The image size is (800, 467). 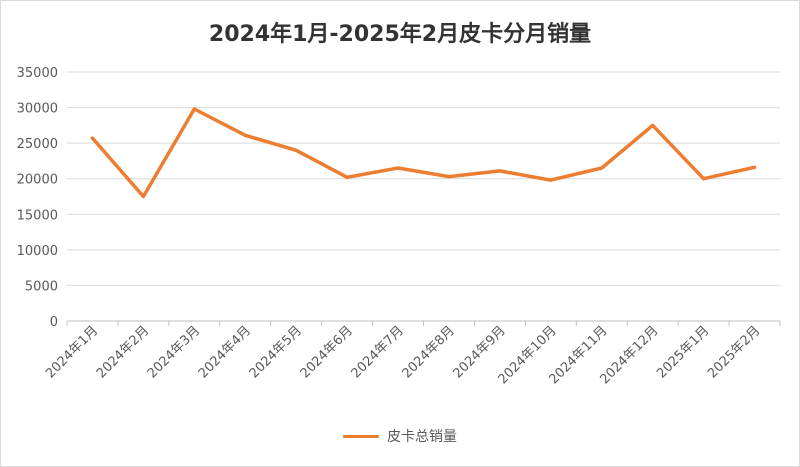 I want to click on y-tick-label: 20000, so click(x=37, y=180).